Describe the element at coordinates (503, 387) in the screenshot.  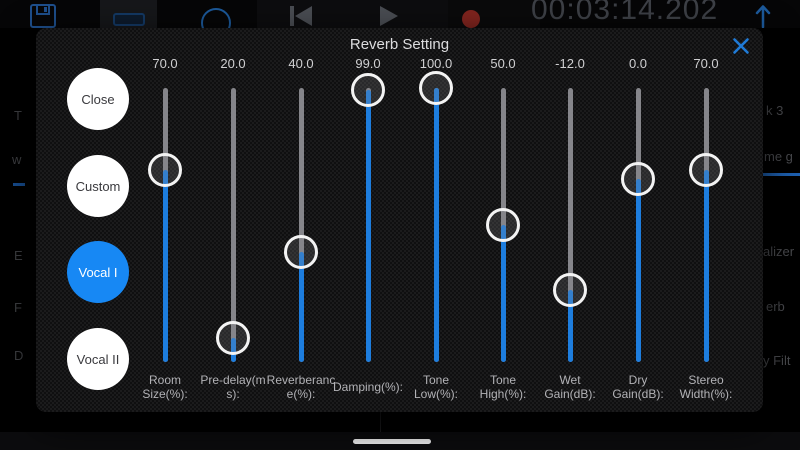
I see `slider-label: Tone High(%):` at that location.